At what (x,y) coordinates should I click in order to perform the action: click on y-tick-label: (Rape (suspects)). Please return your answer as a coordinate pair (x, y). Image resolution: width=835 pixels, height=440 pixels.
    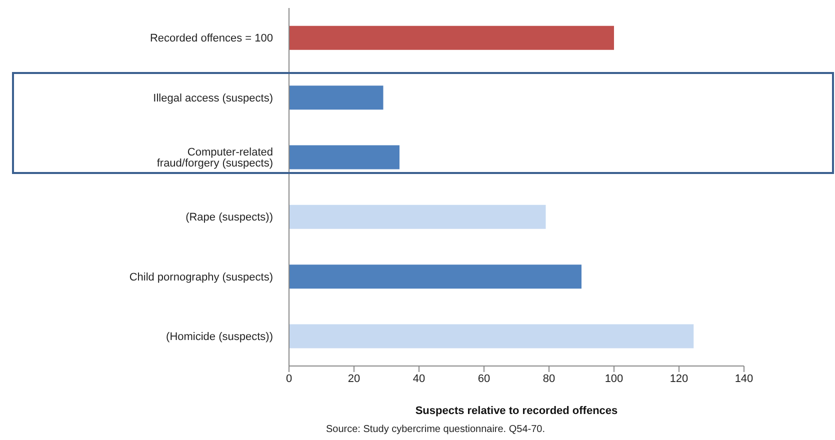
    Looking at the image, I should click on (229, 218).